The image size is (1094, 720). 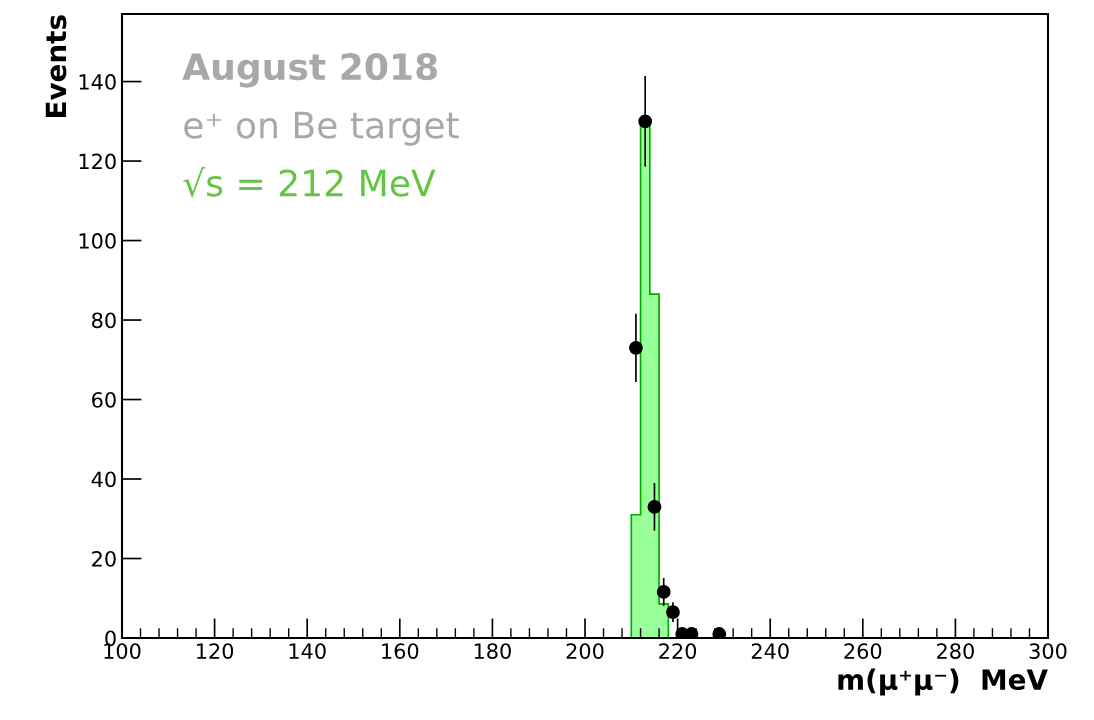 What do you see at coordinates (104, 320) in the screenshot?
I see `y-tick-label: 80` at bounding box center [104, 320].